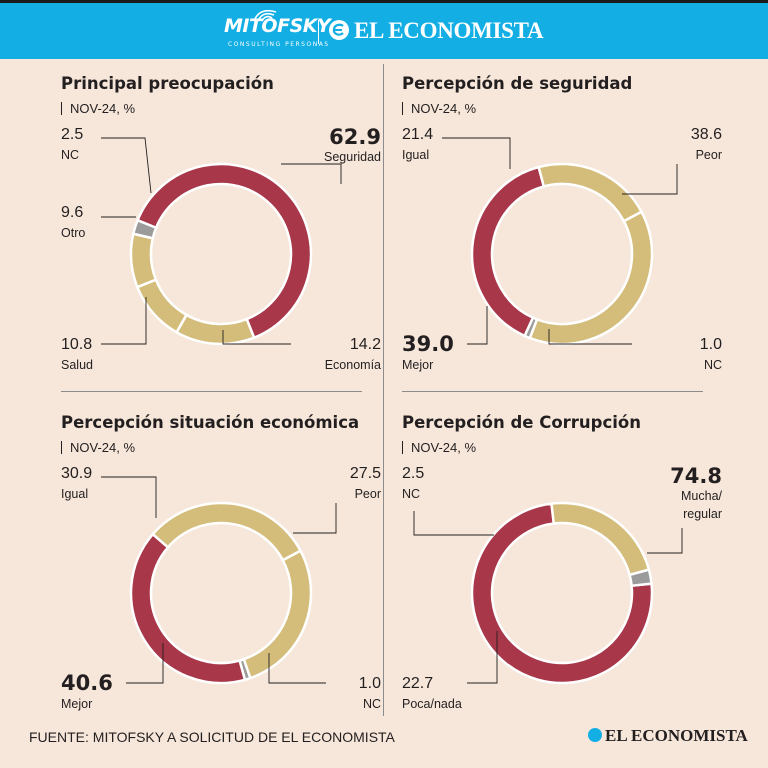 The image size is (768, 768). Describe the element at coordinates (224, 251) in the screenshot. I see `donut-slice-seguridad` at that location.